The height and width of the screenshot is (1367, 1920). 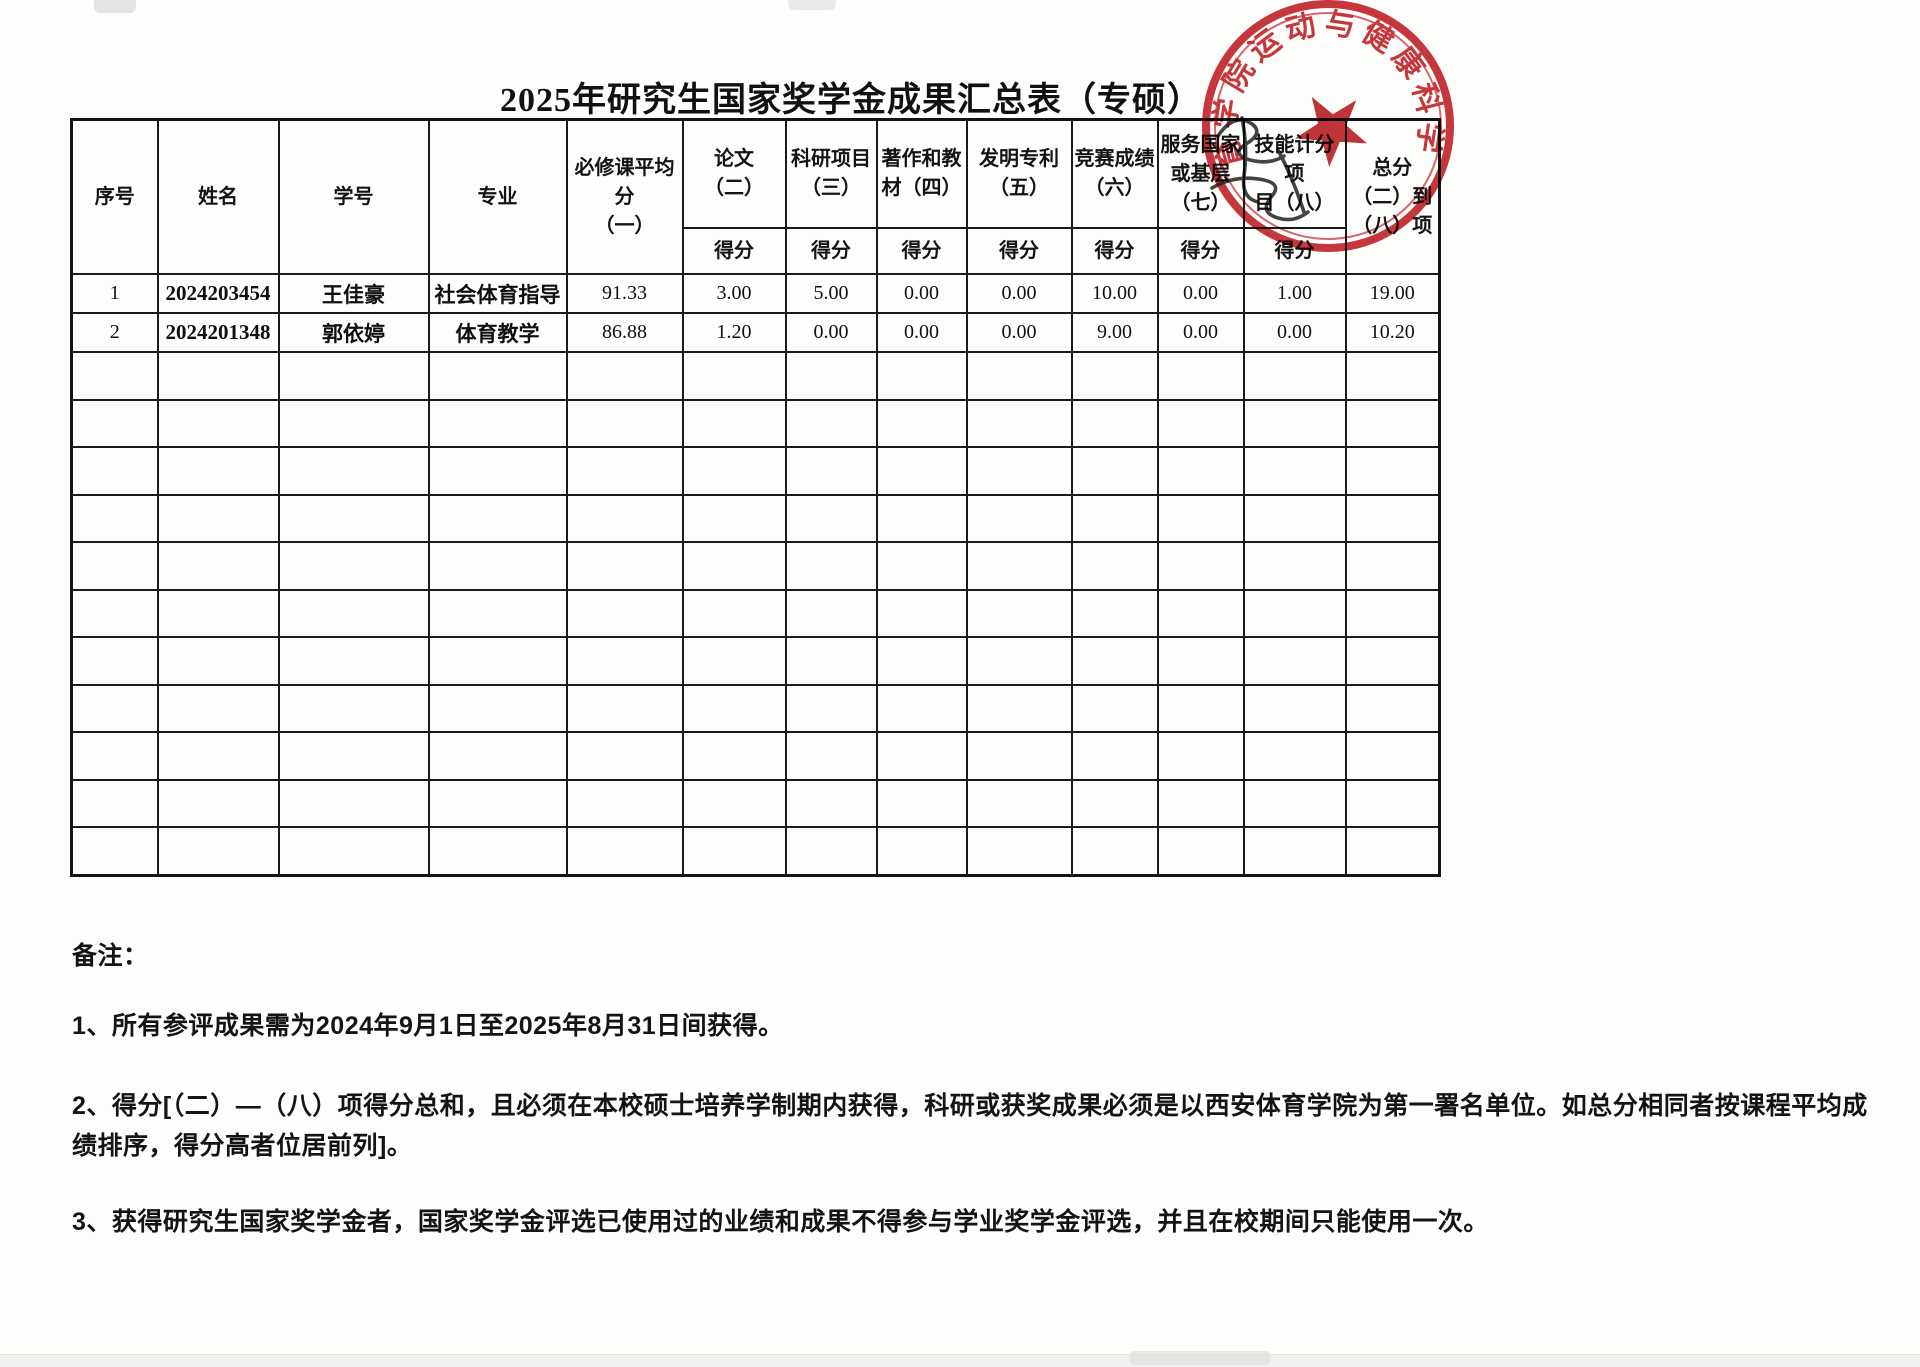 What do you see at coordinates (812, 5) in the screenshot?
I see `scan-artifact` at bounding box center [812, 5].